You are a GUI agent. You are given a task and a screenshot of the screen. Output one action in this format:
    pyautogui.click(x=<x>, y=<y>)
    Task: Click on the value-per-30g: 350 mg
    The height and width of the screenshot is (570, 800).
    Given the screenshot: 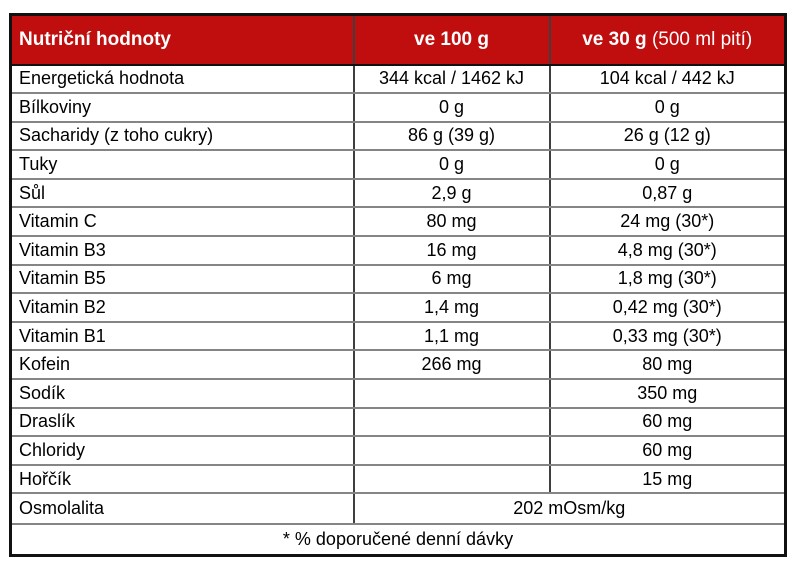 What is the action you would take?
    pyautogui.click(x=667, y=393)
    